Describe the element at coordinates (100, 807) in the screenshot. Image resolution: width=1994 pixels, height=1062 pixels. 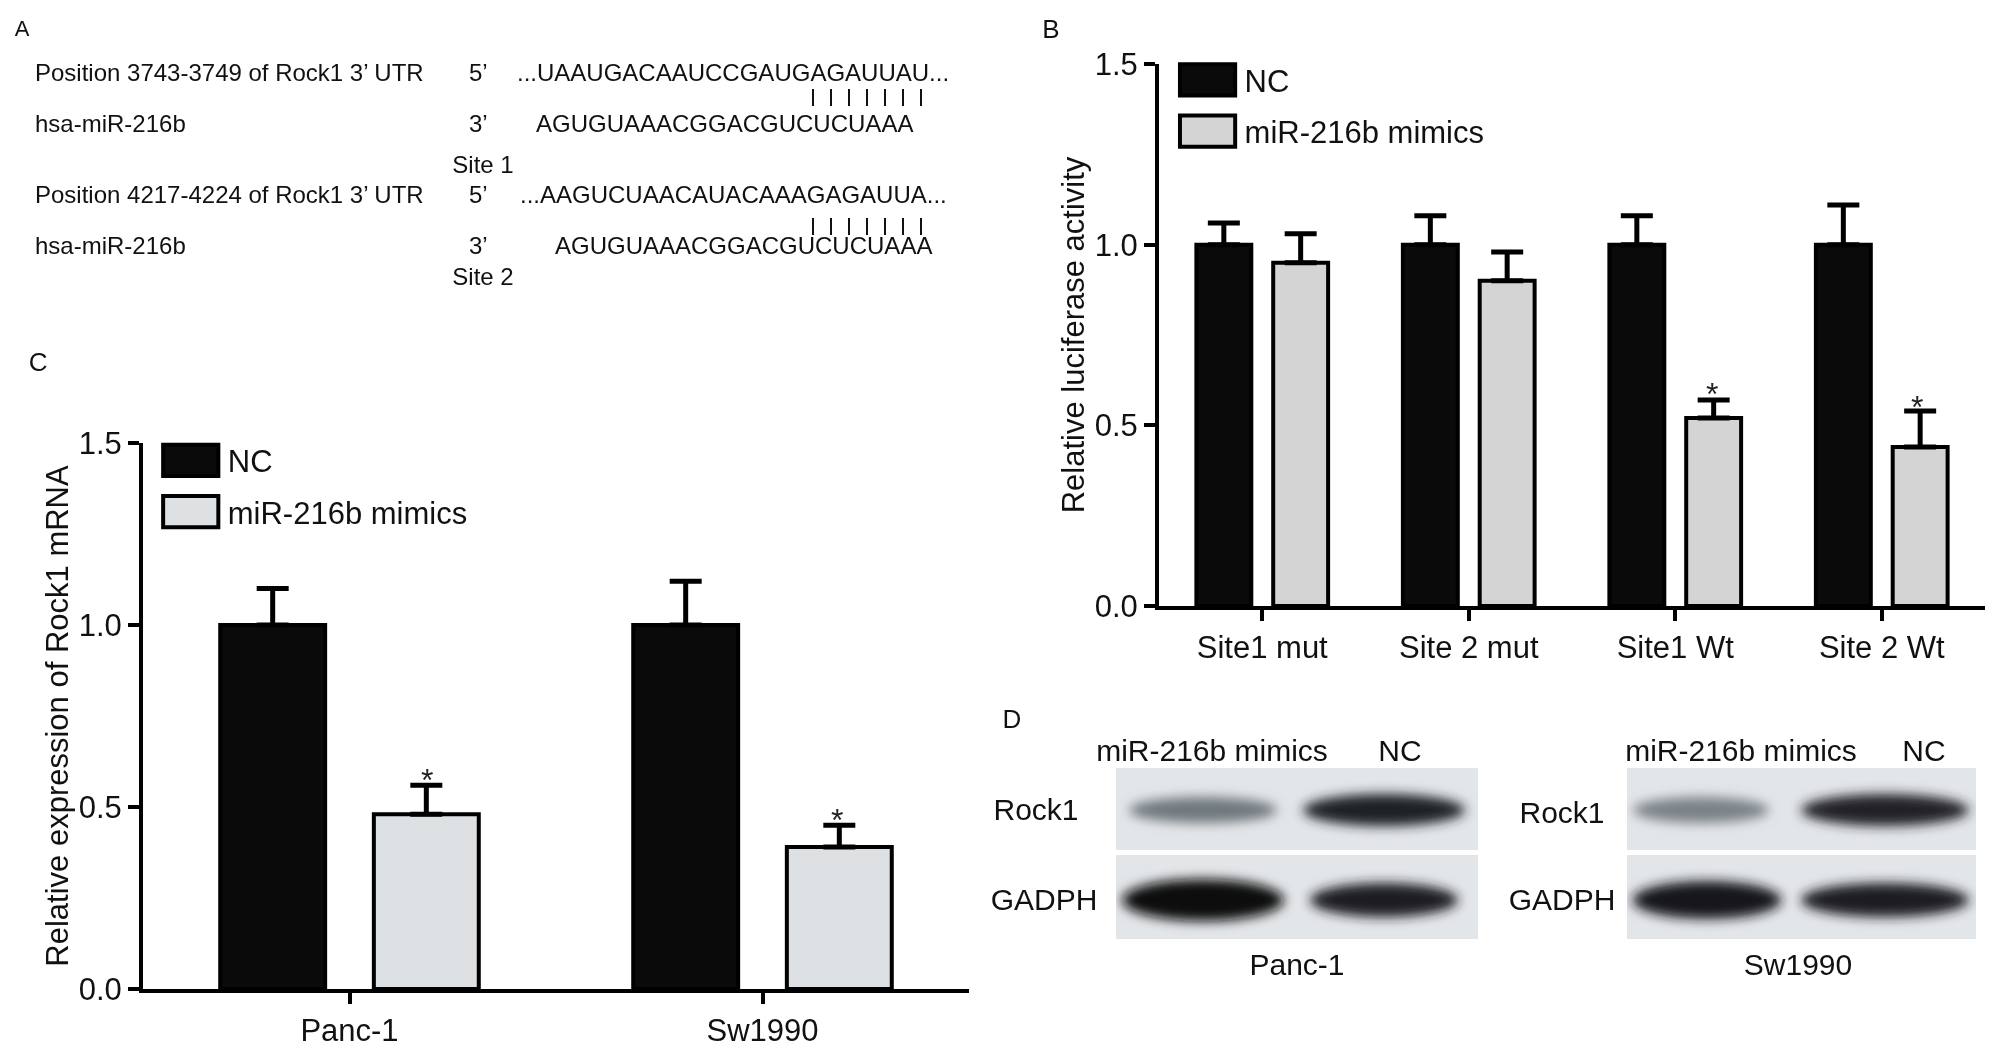
I see `y-tick-label: 0.5` at that location.